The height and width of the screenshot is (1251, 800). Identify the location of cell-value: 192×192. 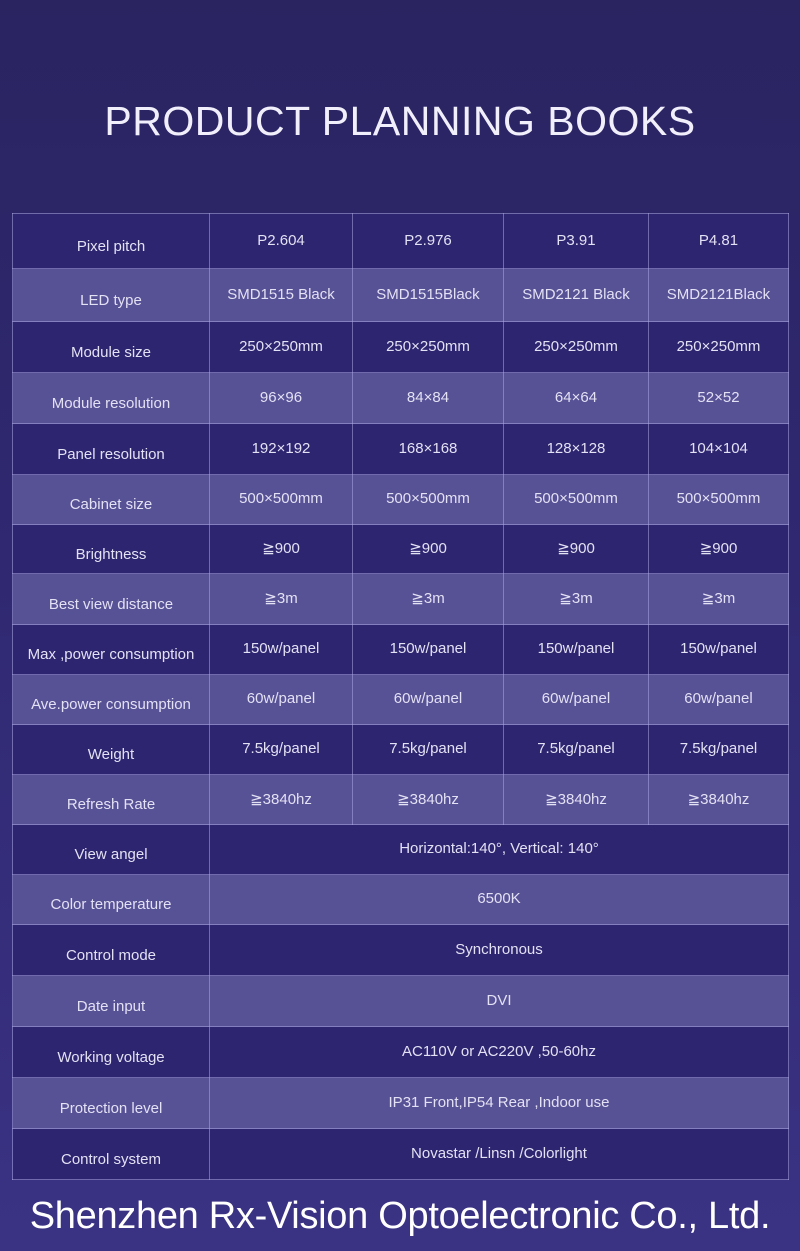
(281, 449).